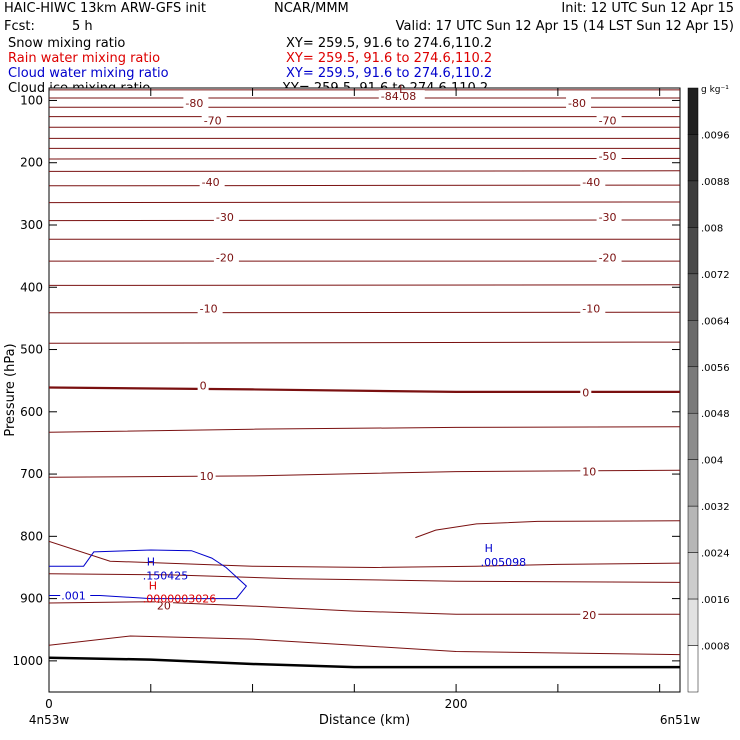 The image size is (740, 740). I want to click on x-axis-left-endpoint-label: 4n53w, so click(49, 720).